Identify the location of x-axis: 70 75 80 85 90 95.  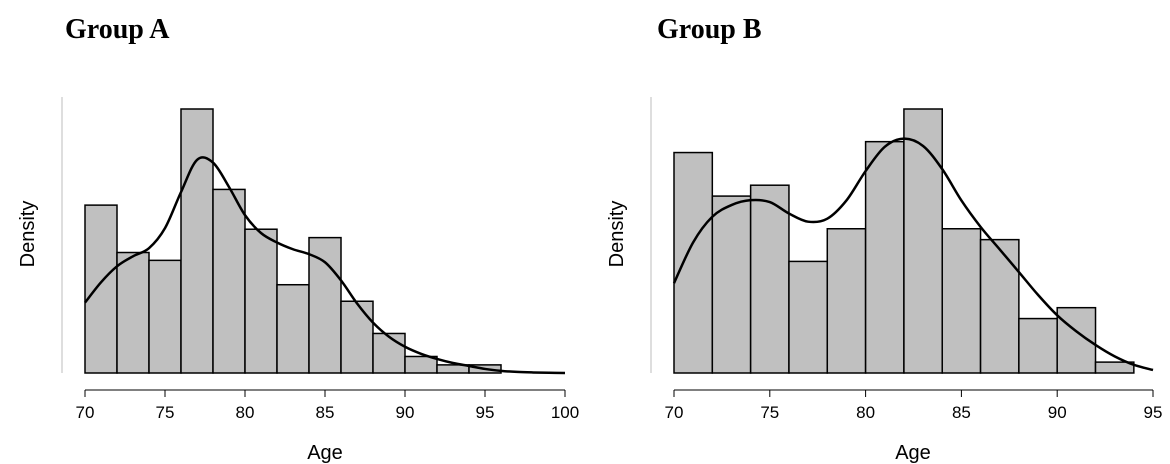
(914, 405).